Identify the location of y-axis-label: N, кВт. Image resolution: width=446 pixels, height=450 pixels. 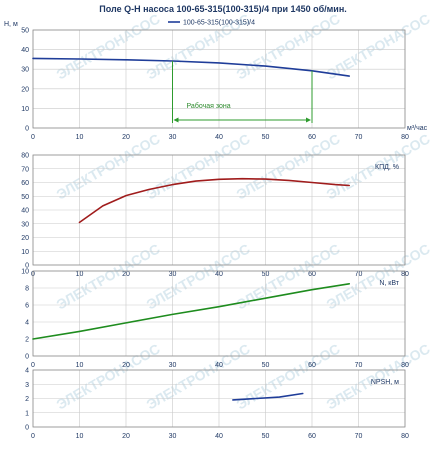
(389, 283).